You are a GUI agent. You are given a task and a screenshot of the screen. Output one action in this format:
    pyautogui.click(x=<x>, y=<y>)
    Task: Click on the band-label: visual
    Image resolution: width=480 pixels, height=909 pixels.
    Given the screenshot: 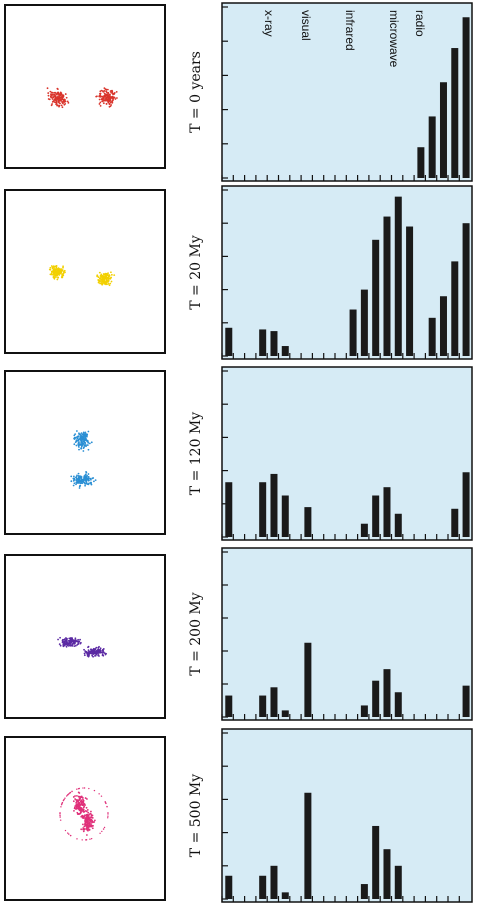 What is the action you would take?
    pyautogui.click(x=306, y=25)
    